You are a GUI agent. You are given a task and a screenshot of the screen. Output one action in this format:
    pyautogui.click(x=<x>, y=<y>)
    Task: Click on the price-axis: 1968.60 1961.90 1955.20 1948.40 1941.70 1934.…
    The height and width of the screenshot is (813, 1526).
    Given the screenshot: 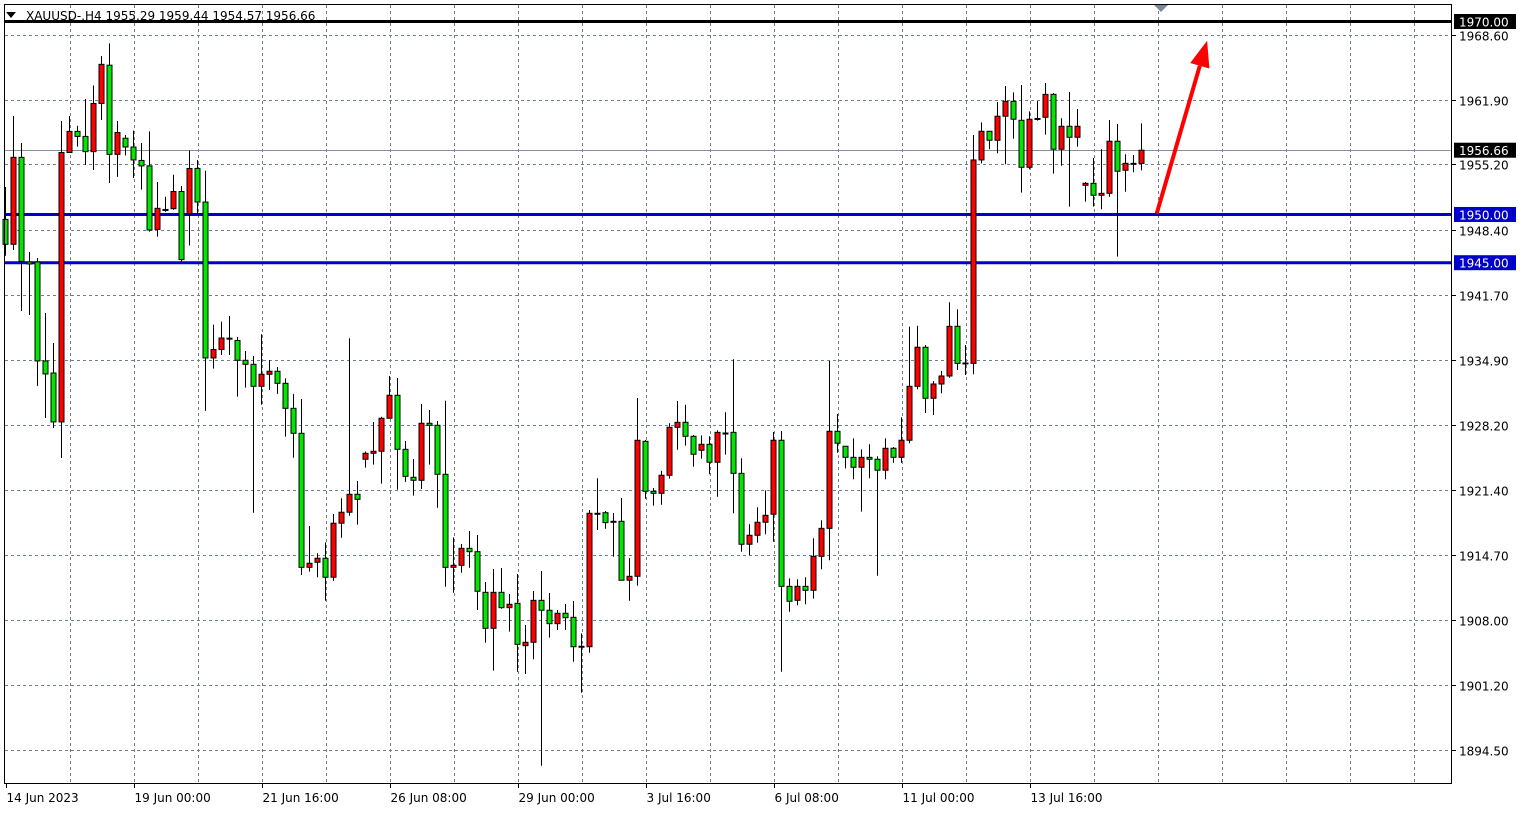 What is the action you would take?
    pyautogui.click(x=1480, y=394)
    